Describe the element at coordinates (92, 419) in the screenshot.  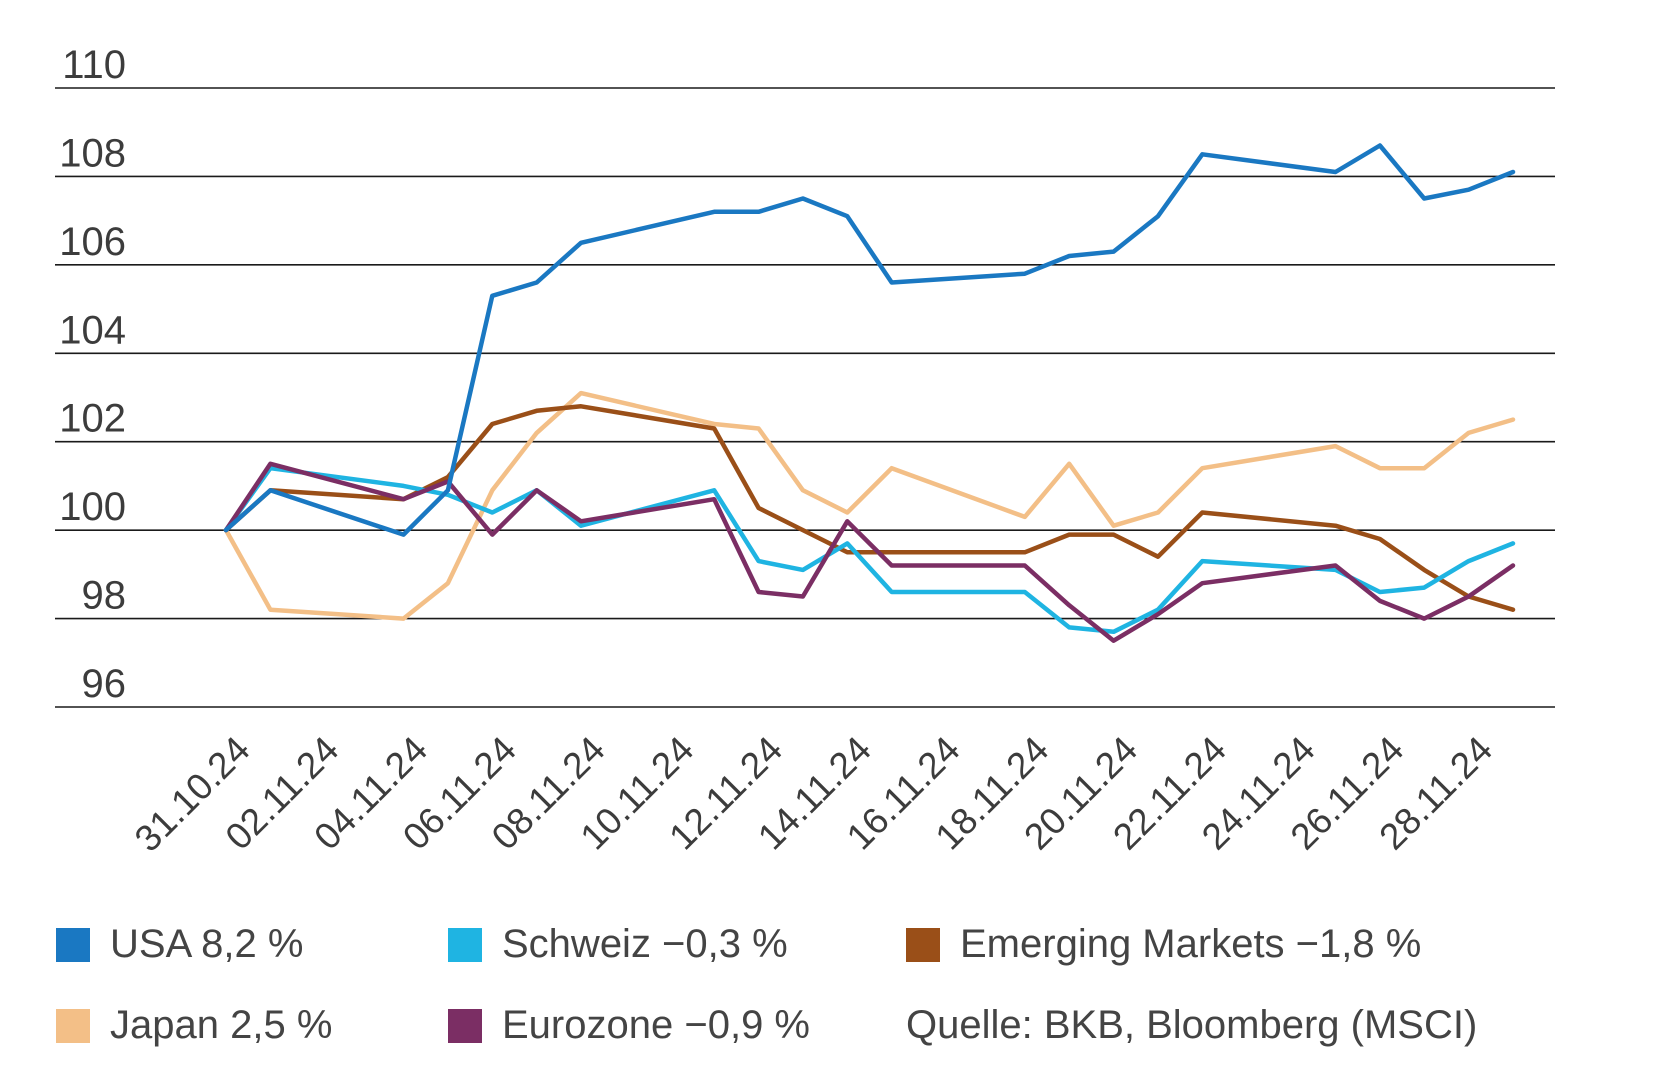
I see `y-tick-label-102: 102` at that location.